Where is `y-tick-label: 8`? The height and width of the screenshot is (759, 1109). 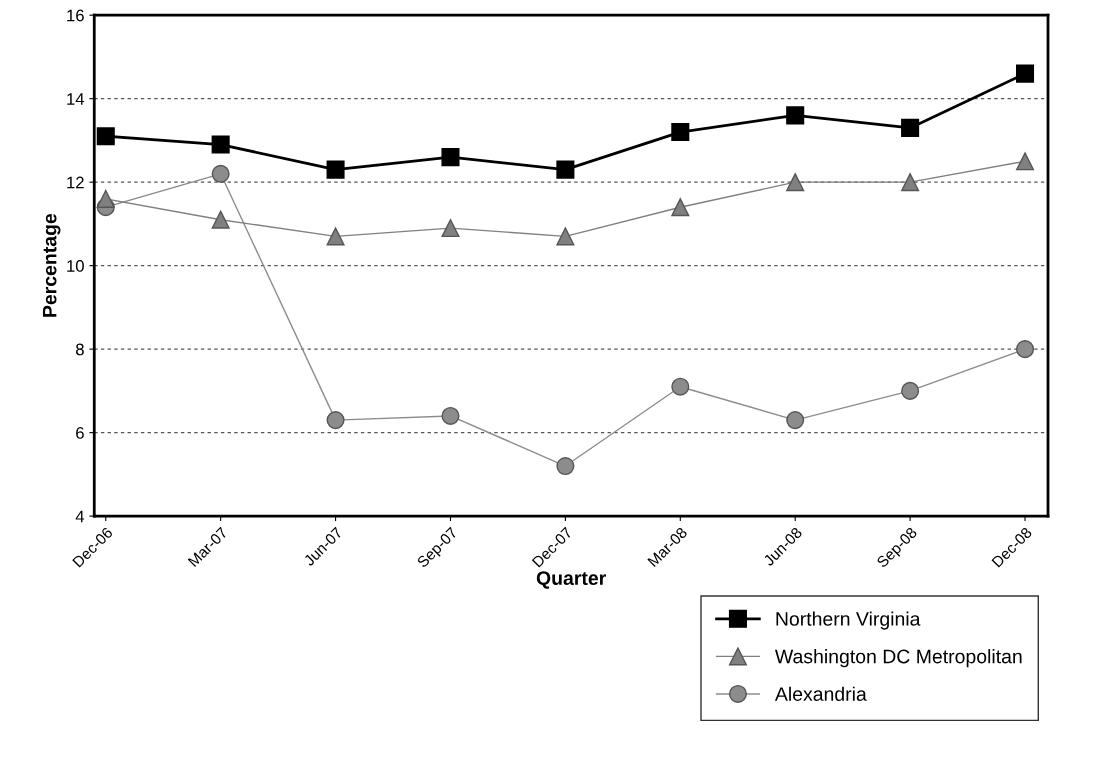 y-tick-label: 8 is located at coordinates (80, 349).